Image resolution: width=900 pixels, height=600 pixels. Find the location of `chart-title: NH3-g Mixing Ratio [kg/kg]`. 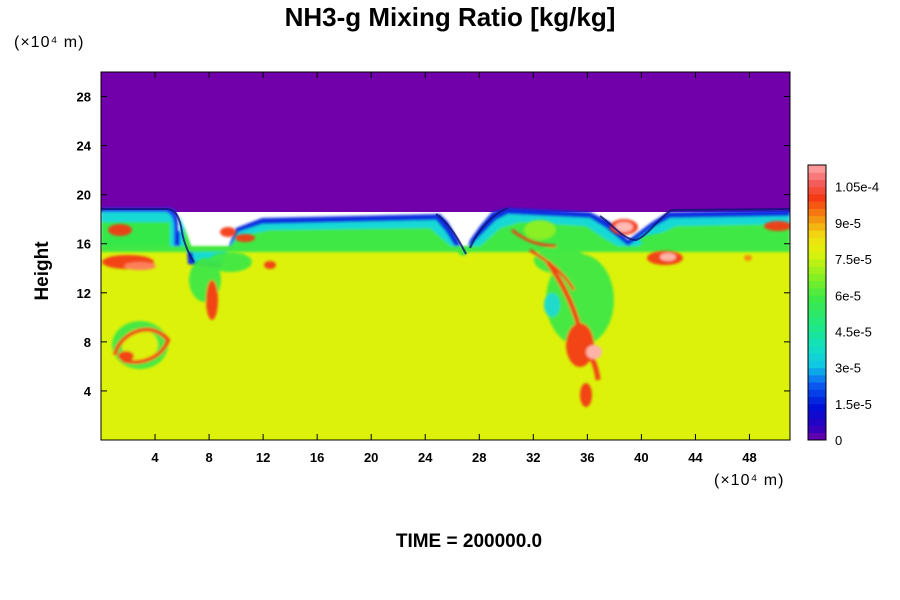

chart-title: NH3-g Mixing Ratio [kg/kg] is located at coordinates (450, 17).